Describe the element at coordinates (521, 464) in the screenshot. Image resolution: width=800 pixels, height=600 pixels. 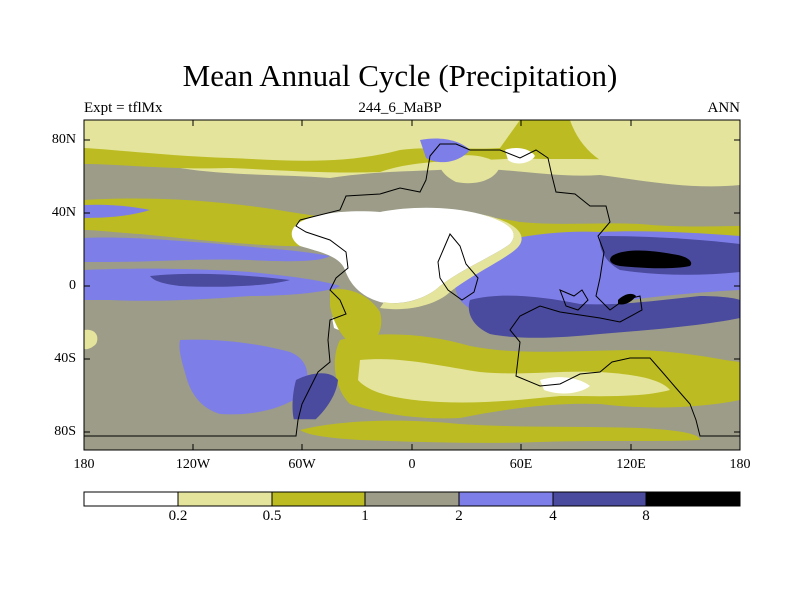
I see `lon-tick-label: 60E` at that location.